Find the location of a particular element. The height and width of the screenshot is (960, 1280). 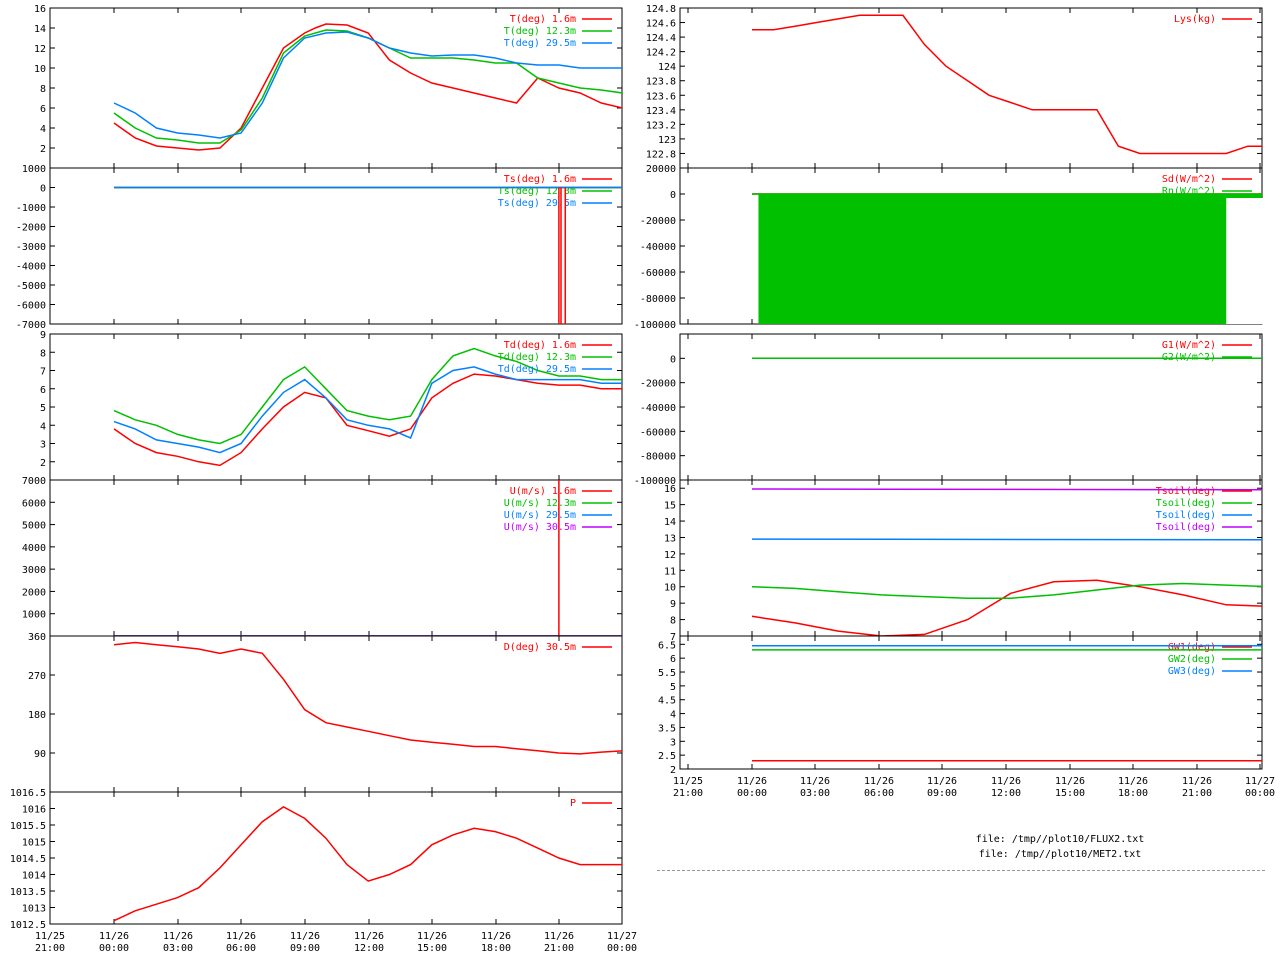

y-tick-label: 124.4 is located at coordinates (661, 38).